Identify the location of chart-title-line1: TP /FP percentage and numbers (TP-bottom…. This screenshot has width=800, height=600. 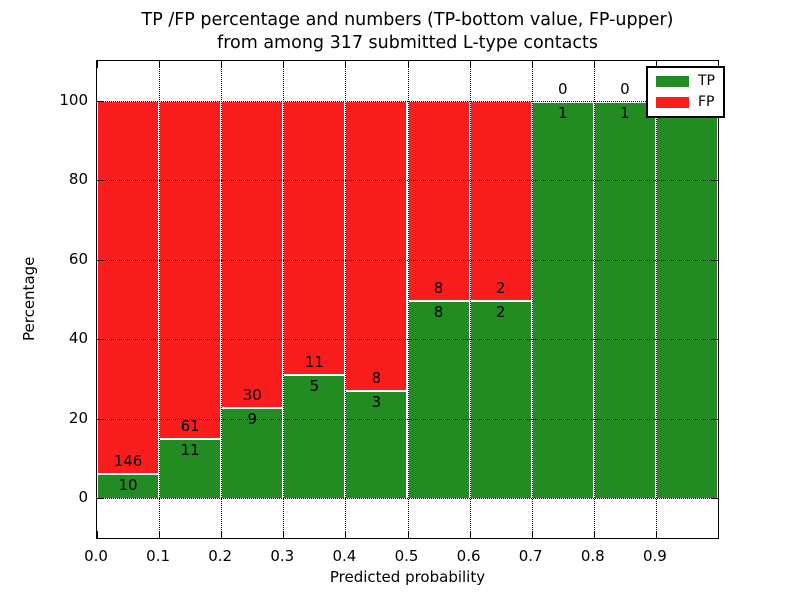
(407, 20).